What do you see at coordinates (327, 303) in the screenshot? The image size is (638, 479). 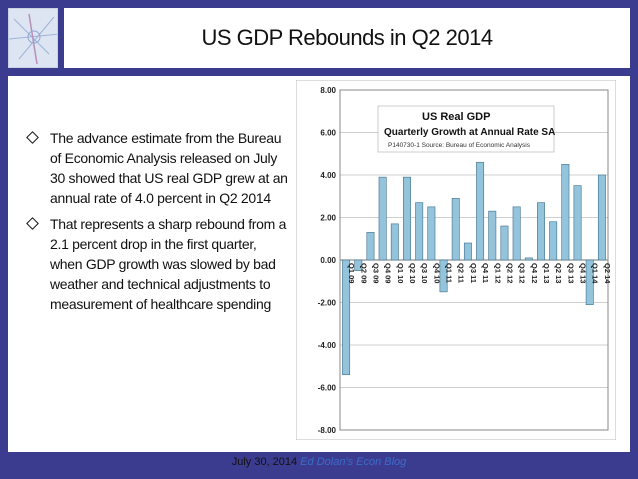 I see `y-tick-label: -2.00` at bounding box center [327, 303].